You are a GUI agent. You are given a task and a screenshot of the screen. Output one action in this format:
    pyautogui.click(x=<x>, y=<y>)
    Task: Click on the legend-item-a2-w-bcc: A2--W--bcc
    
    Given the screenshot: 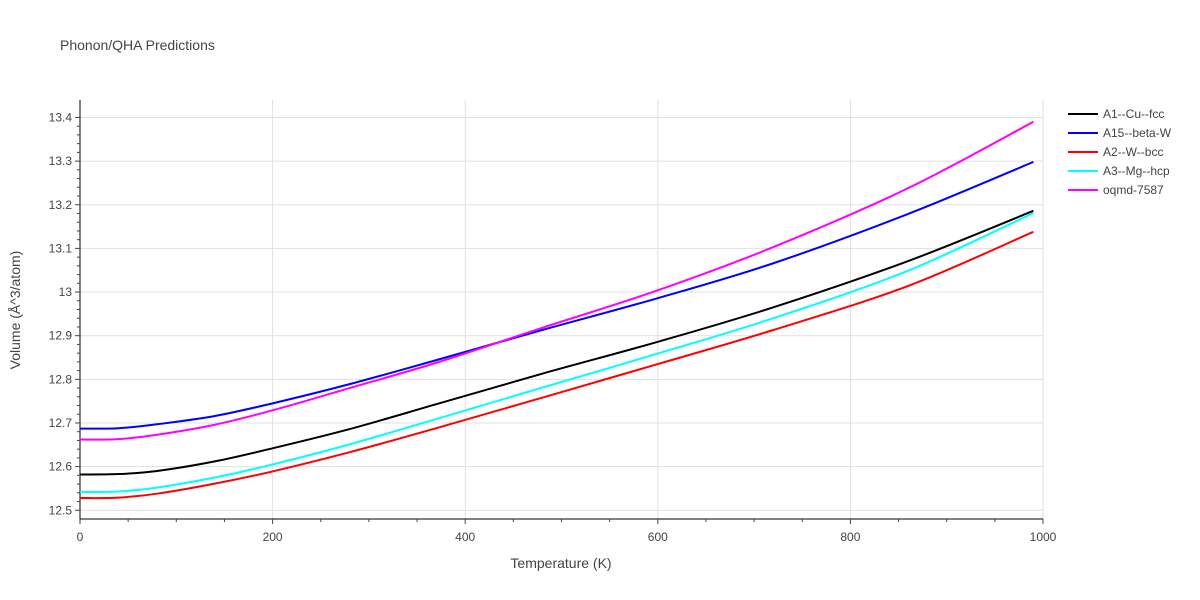 What is the action you would take?
    pyautogui.click(x=1115, y=152)
    